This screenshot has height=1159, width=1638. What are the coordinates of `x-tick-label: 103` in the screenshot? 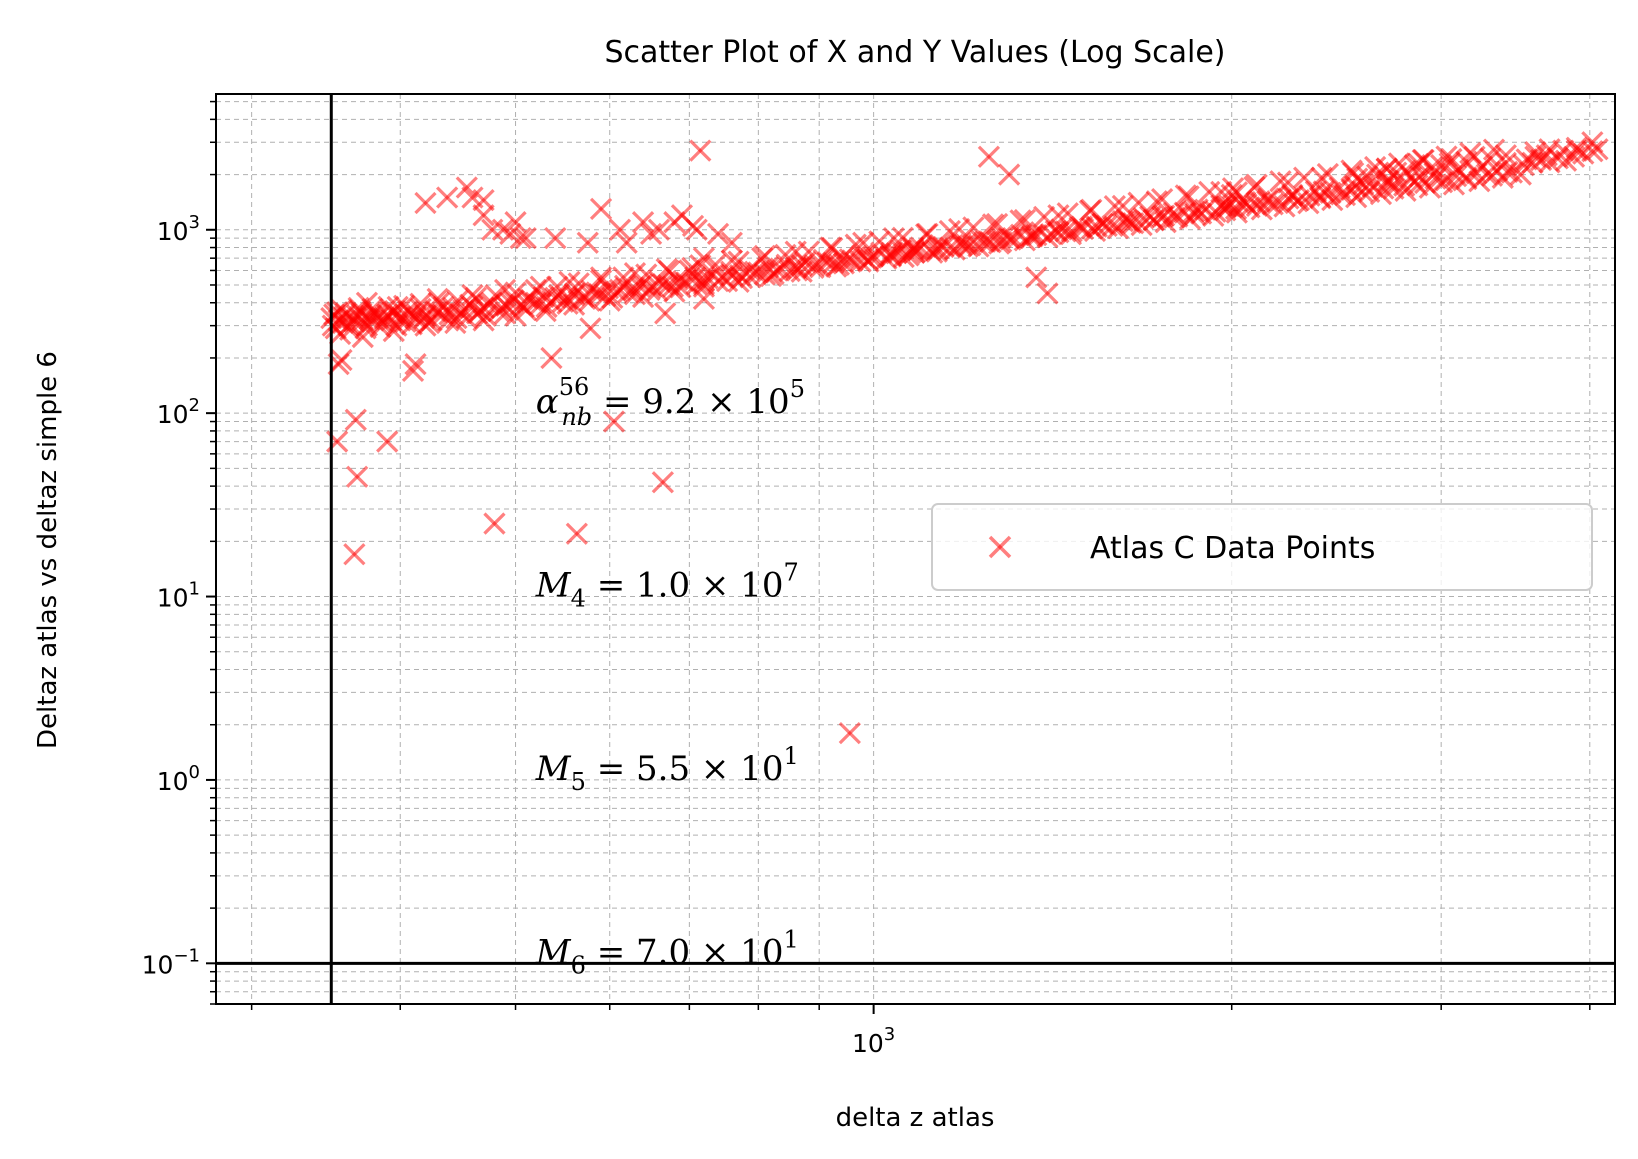 It's located at (873, 1041).